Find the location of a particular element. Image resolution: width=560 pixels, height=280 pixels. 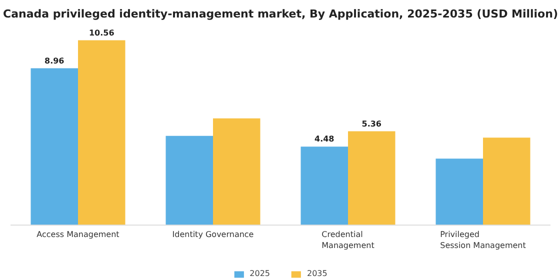

x-tick-label: Privileged Session Management is located at coordinates (483, 240).